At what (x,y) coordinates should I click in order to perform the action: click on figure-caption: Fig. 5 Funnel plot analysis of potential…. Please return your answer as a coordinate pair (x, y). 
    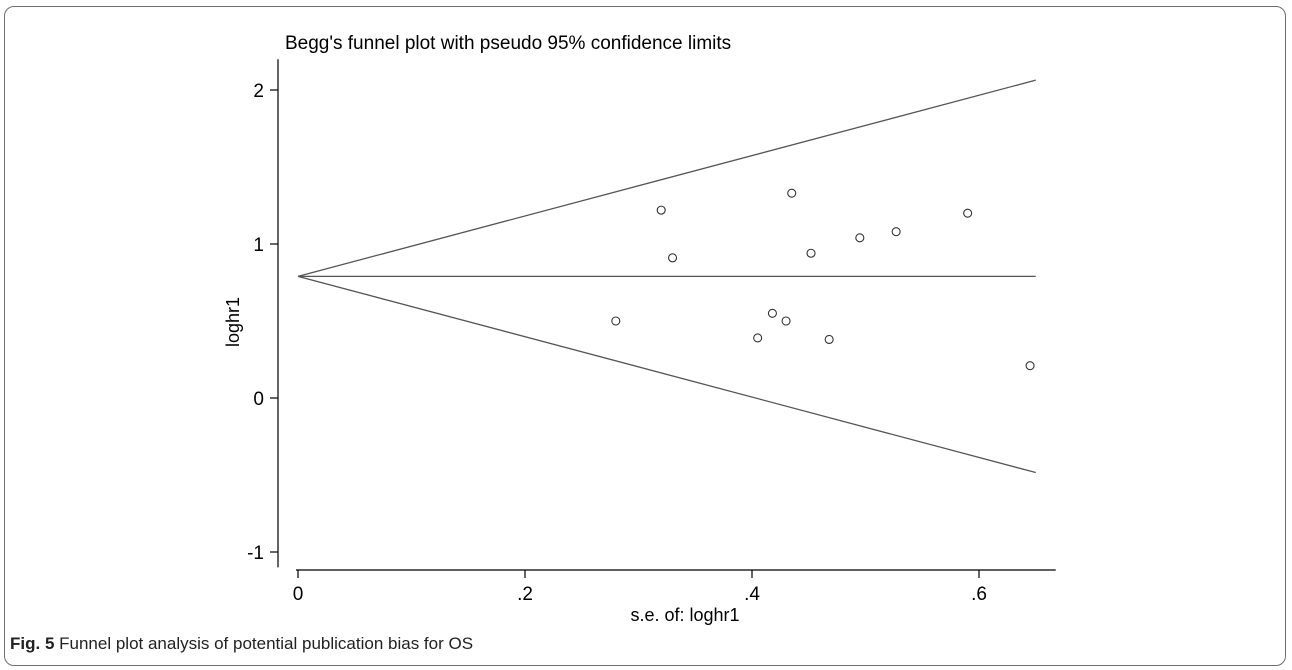
    Looking at the image, I should click on (241, 644).